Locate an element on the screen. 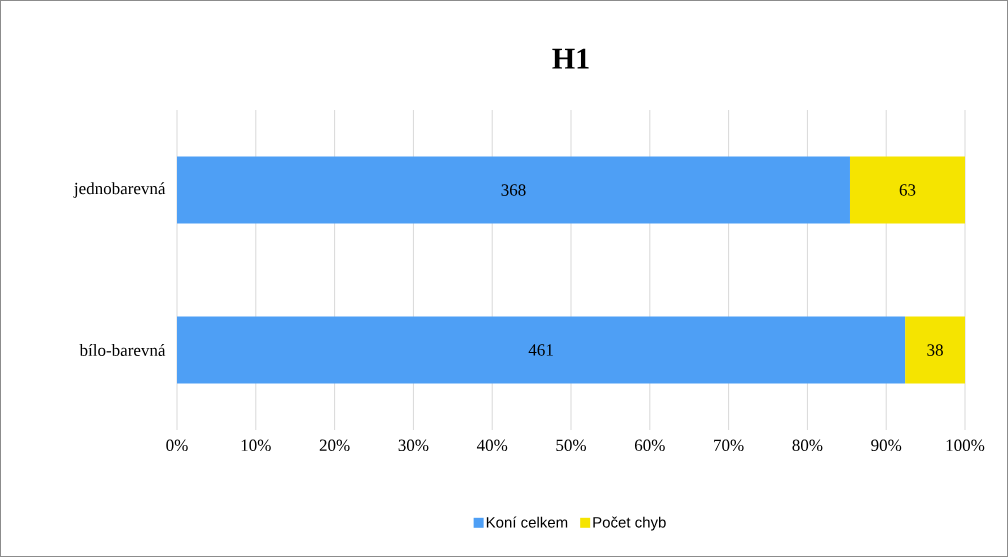  chart-title: H1 is located at coordinates (570, 58).